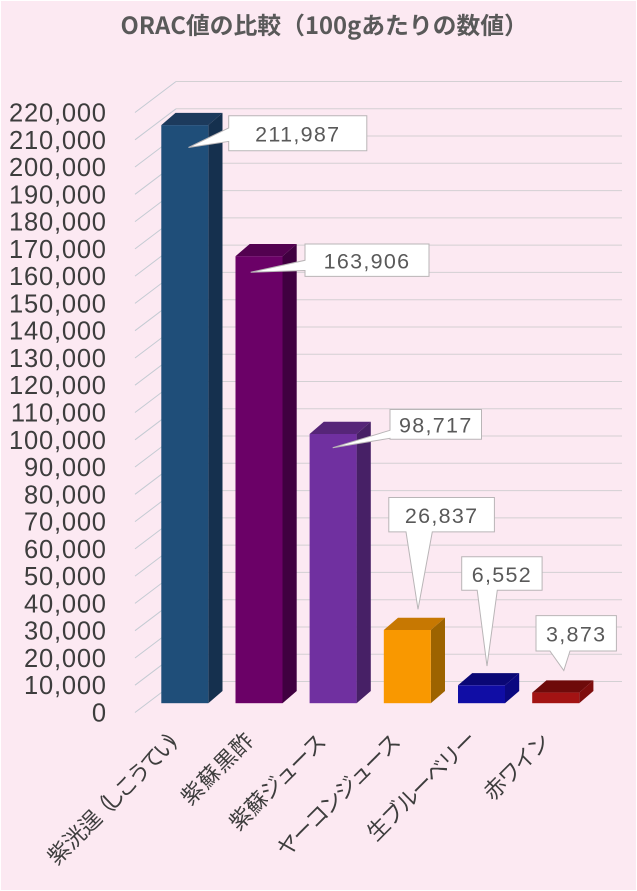 Image resolution: width=637 pixels, height=891 pixels. I want to click on svg-text: 163,906, so click(367, 262).